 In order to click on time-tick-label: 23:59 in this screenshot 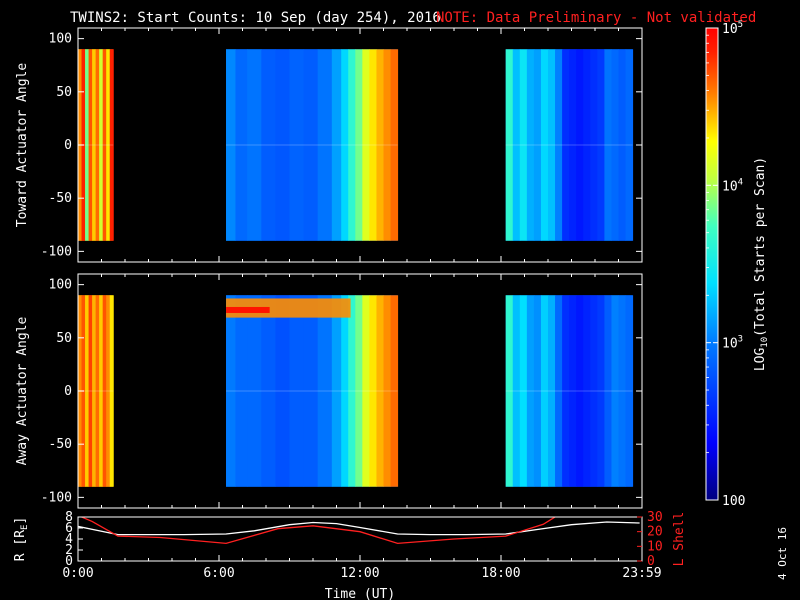, I will do `click(641, 573)`.